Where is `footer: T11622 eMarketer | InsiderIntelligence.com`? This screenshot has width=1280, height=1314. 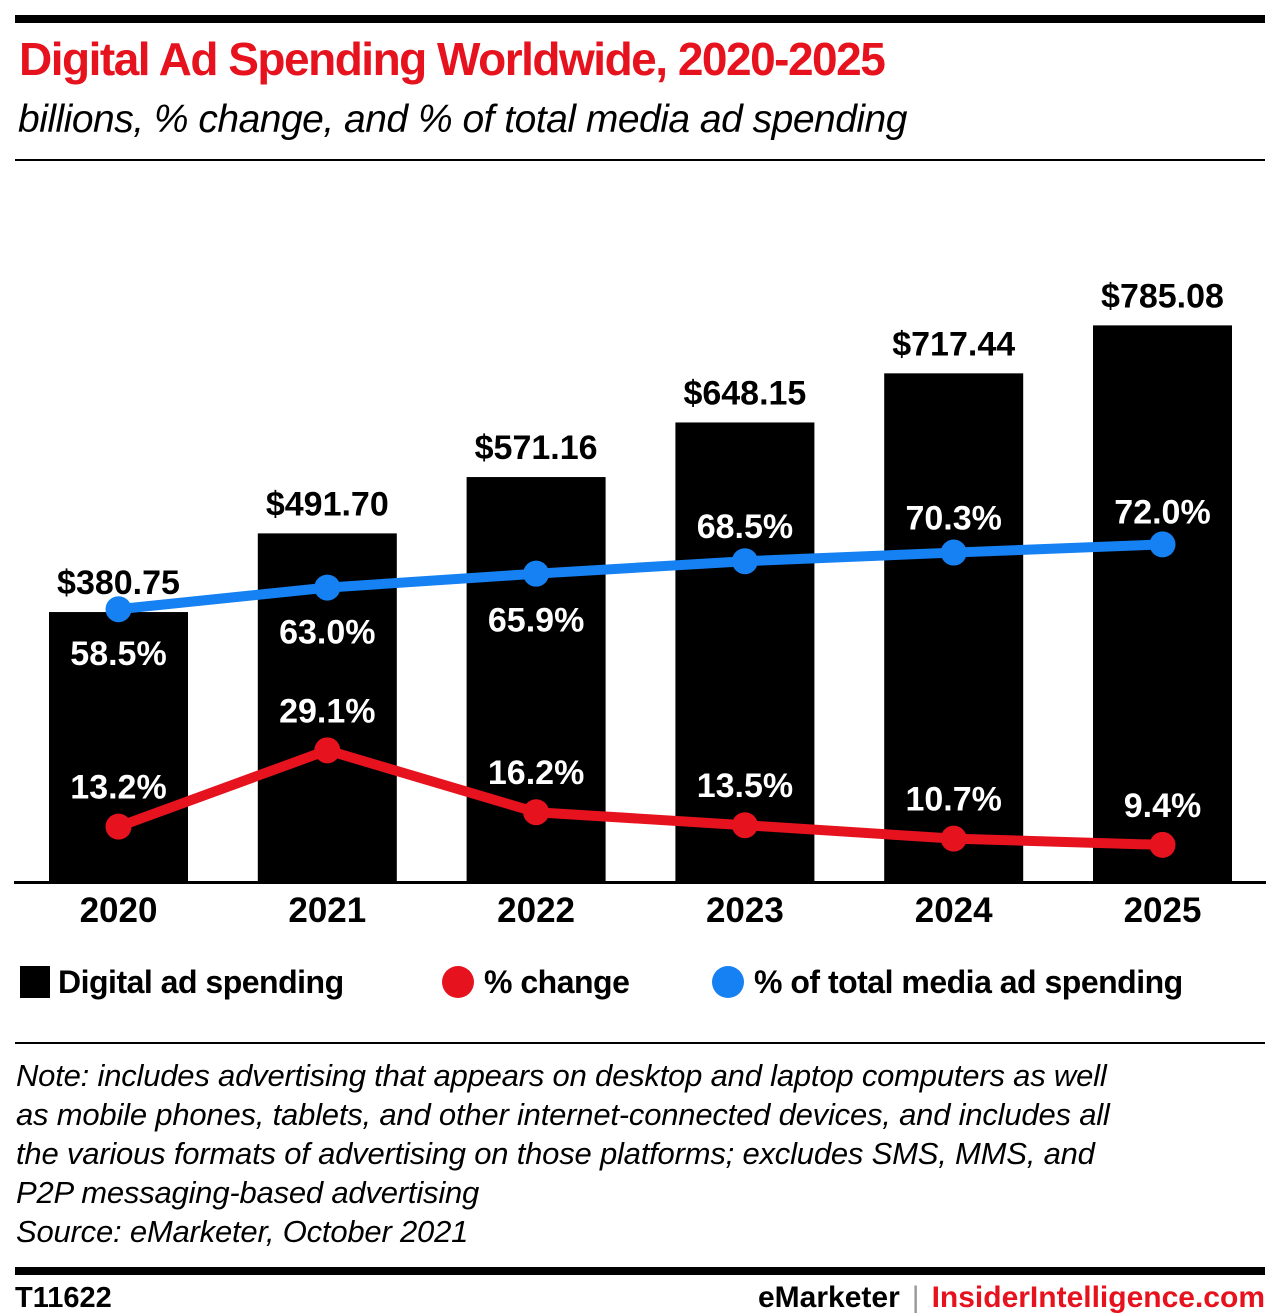
footer: T11622 eMarketer | InsiderIntelligence.com is located at coordinates (640, 1297).